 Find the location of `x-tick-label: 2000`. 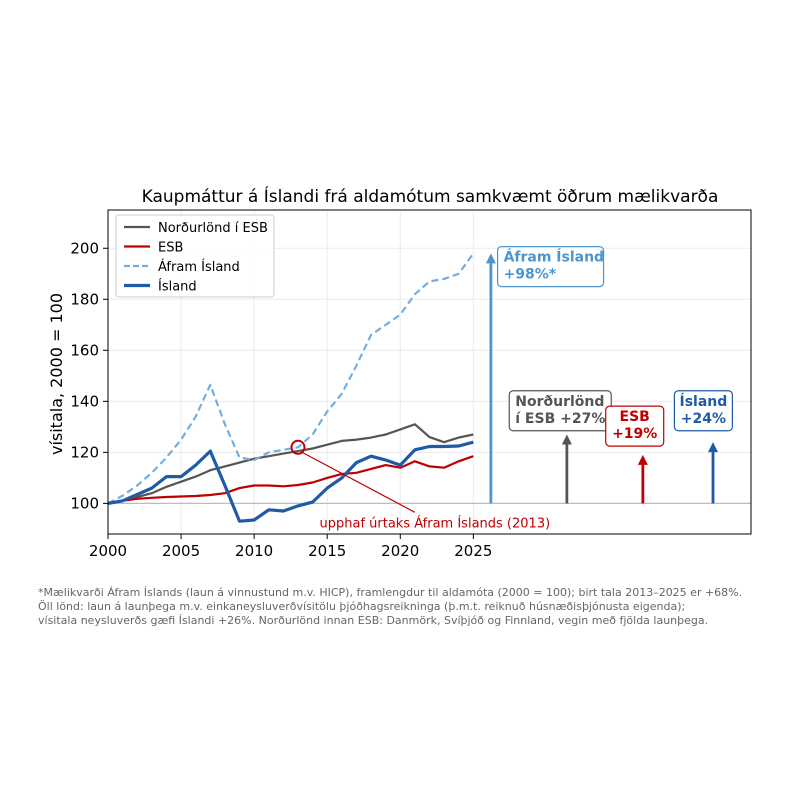

x-tick-label: 2000 is located at coordinates (108, 551).